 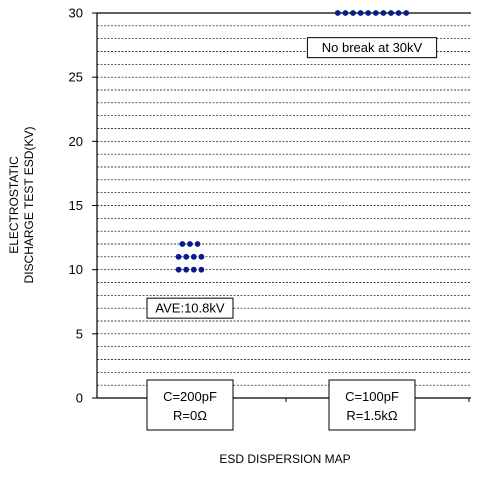 I want to click on y-tick-label: 0, so click(x=79, y=398).